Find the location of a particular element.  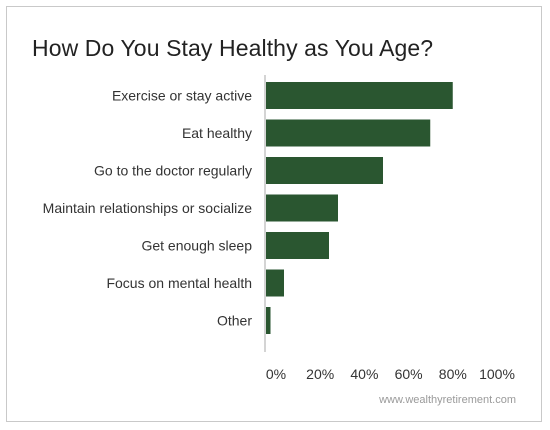

x-tick-label: 80% is located at coordinates (453, 374).